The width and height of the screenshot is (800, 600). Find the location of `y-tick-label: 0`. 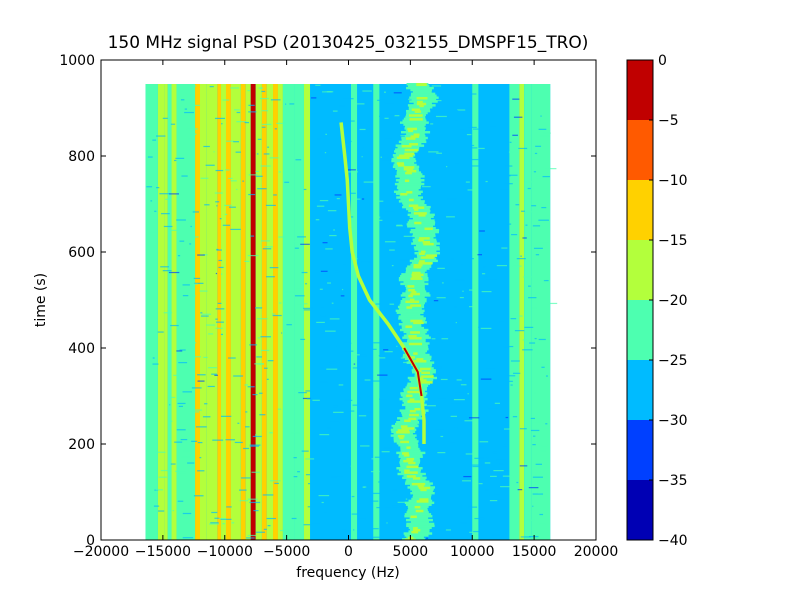

y-tick-label: 0 is located at coordinates (90, 541).